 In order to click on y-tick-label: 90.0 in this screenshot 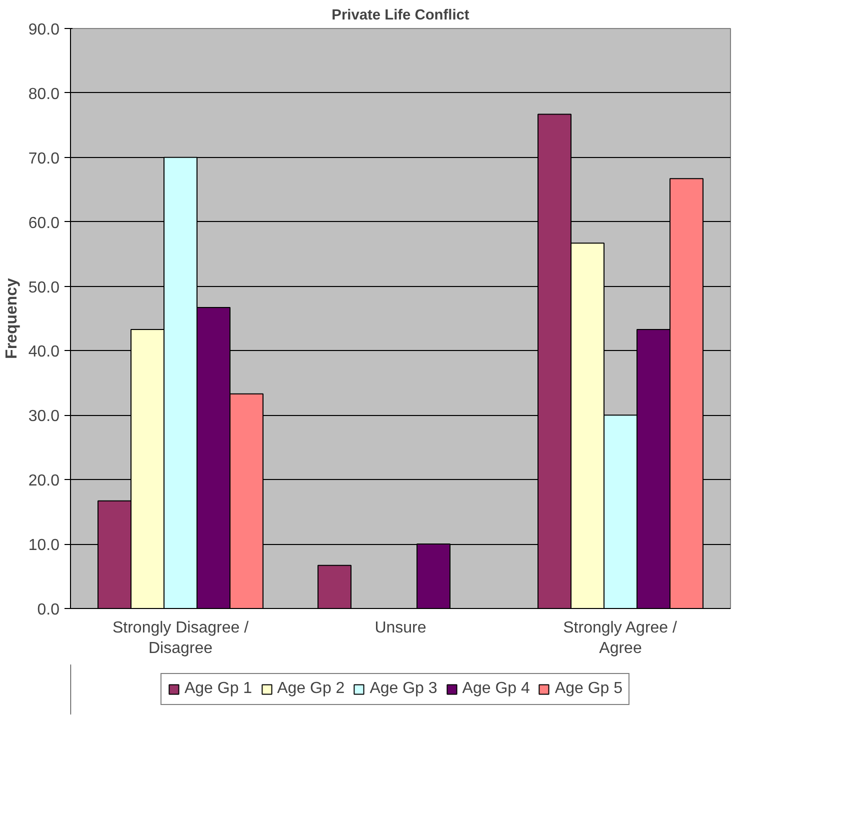, I will do `click(44, 30)`.